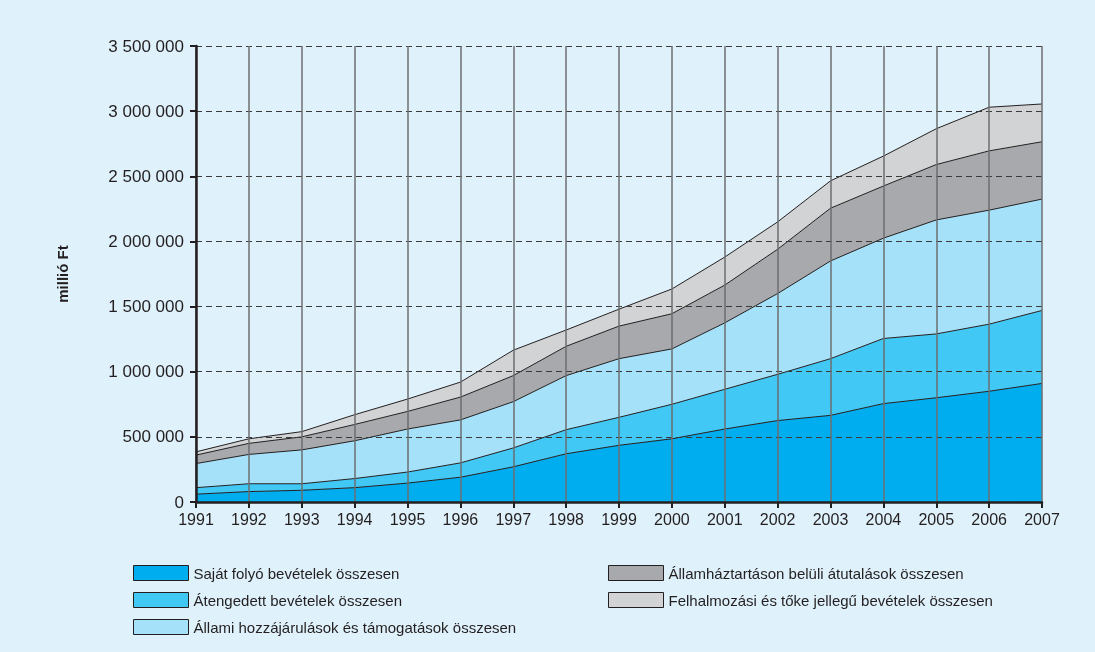 The image size is (1095, 652). What do you see at coordinates (146, 372) in the screenshot?
I see `y-tick-label: 1 000 000` at bounding box center [146, 372].